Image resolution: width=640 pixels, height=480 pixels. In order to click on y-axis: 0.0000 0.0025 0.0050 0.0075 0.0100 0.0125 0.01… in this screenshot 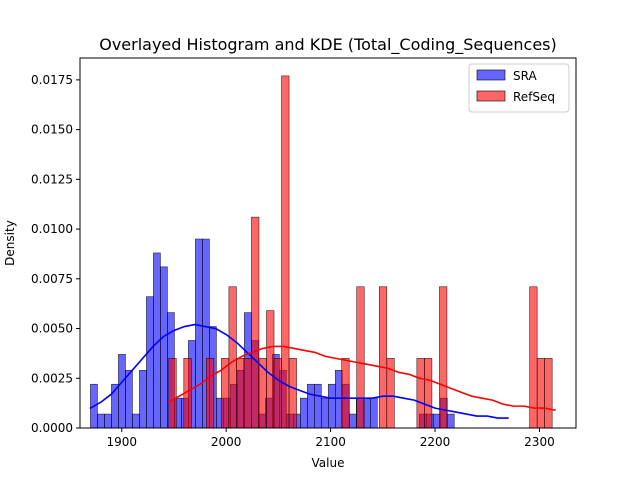, I will do `click(55, 254)`.